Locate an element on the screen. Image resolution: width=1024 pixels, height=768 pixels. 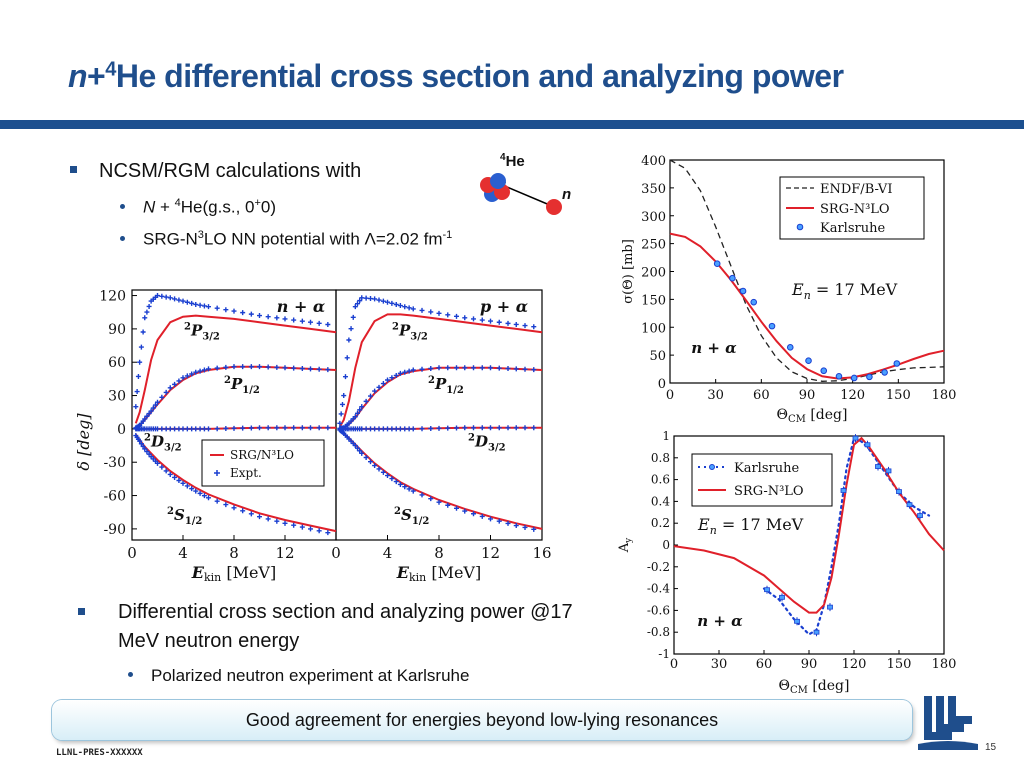
x-axis-label-left: Ekin [MeV] is located at coordinates (233, 573).